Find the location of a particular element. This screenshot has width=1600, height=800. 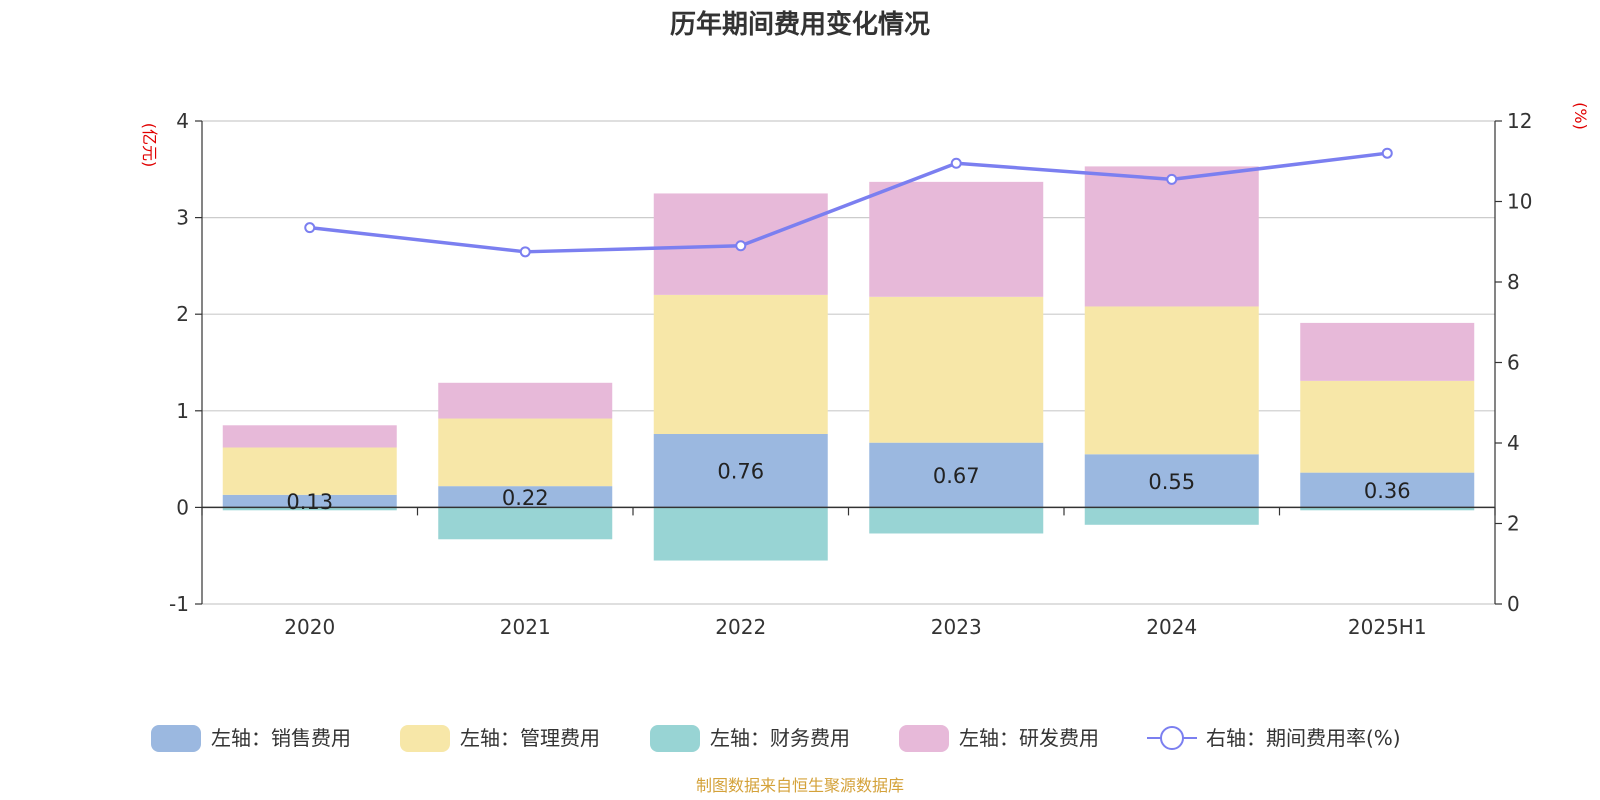

bar-series-1-2022 is located at coordinates (740, 470).